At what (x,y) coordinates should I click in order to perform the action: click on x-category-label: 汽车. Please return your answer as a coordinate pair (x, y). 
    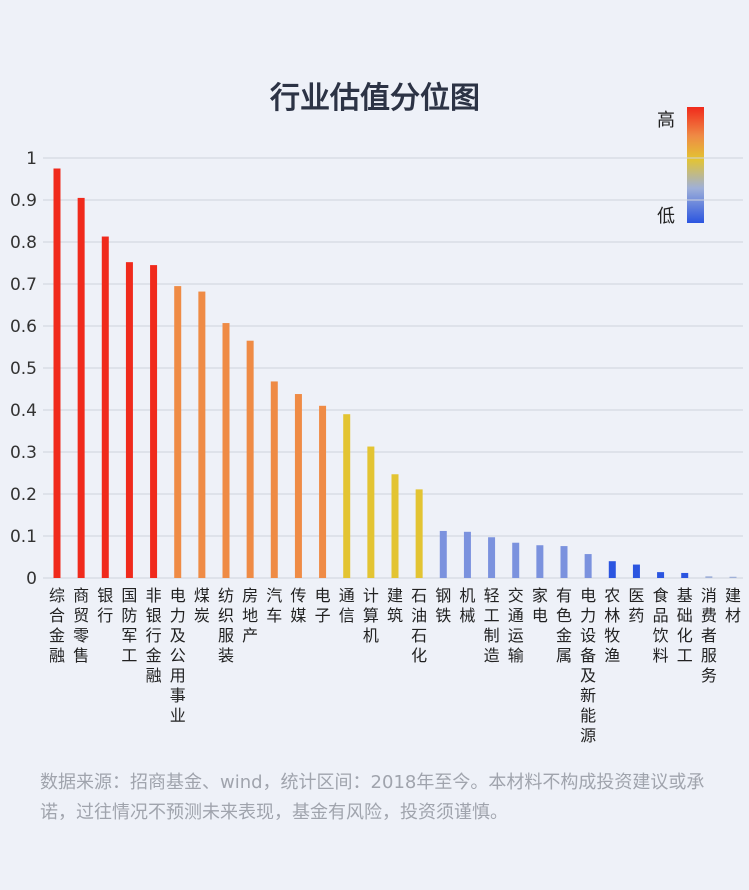
    Looking at the image, I should click on (274, 605).